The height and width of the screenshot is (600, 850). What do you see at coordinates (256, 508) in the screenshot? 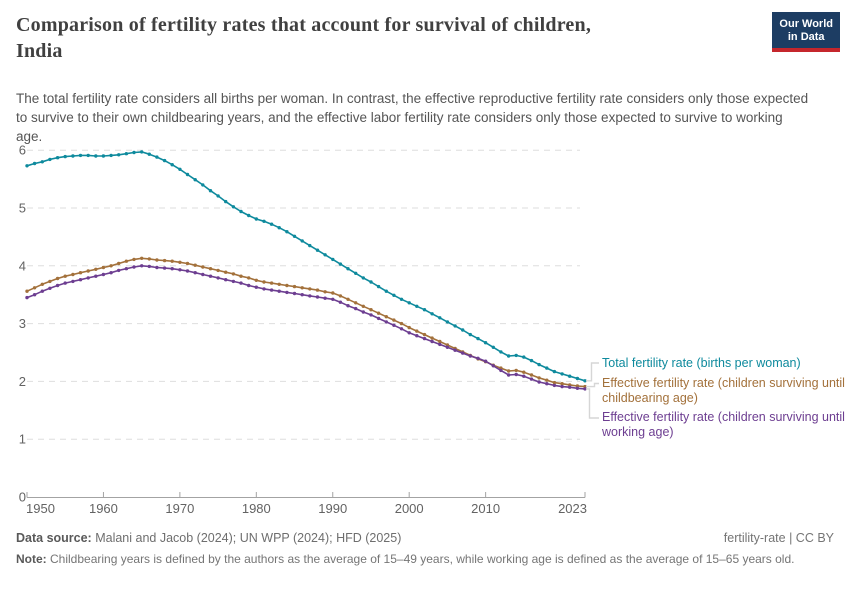
I see `x-tick-label-1980: 1980` at bounding box center [256, 508].